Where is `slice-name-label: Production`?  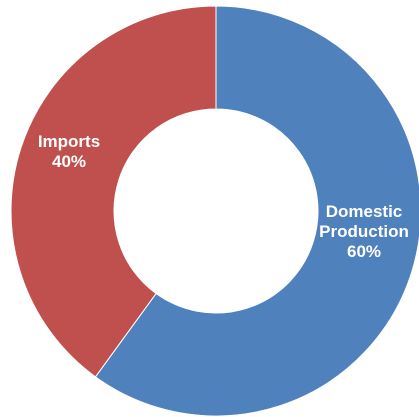
slice-name-label: Production is located at coordinates (364, 231).